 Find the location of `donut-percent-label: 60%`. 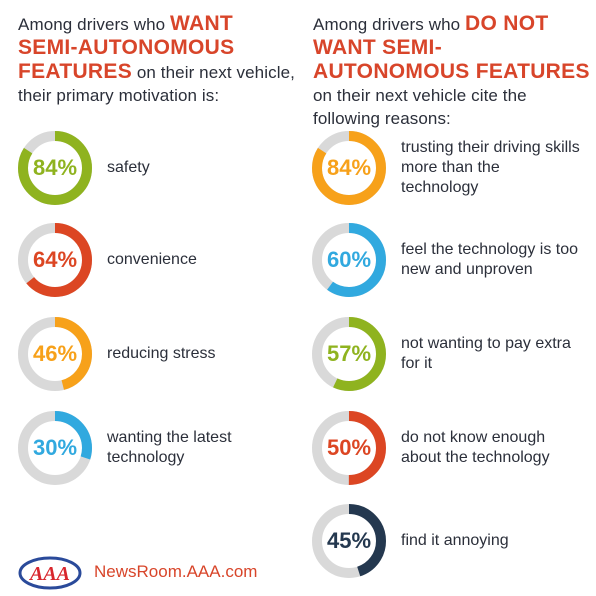

donut-percent-label: 60% is located at coordinates (349, 259).